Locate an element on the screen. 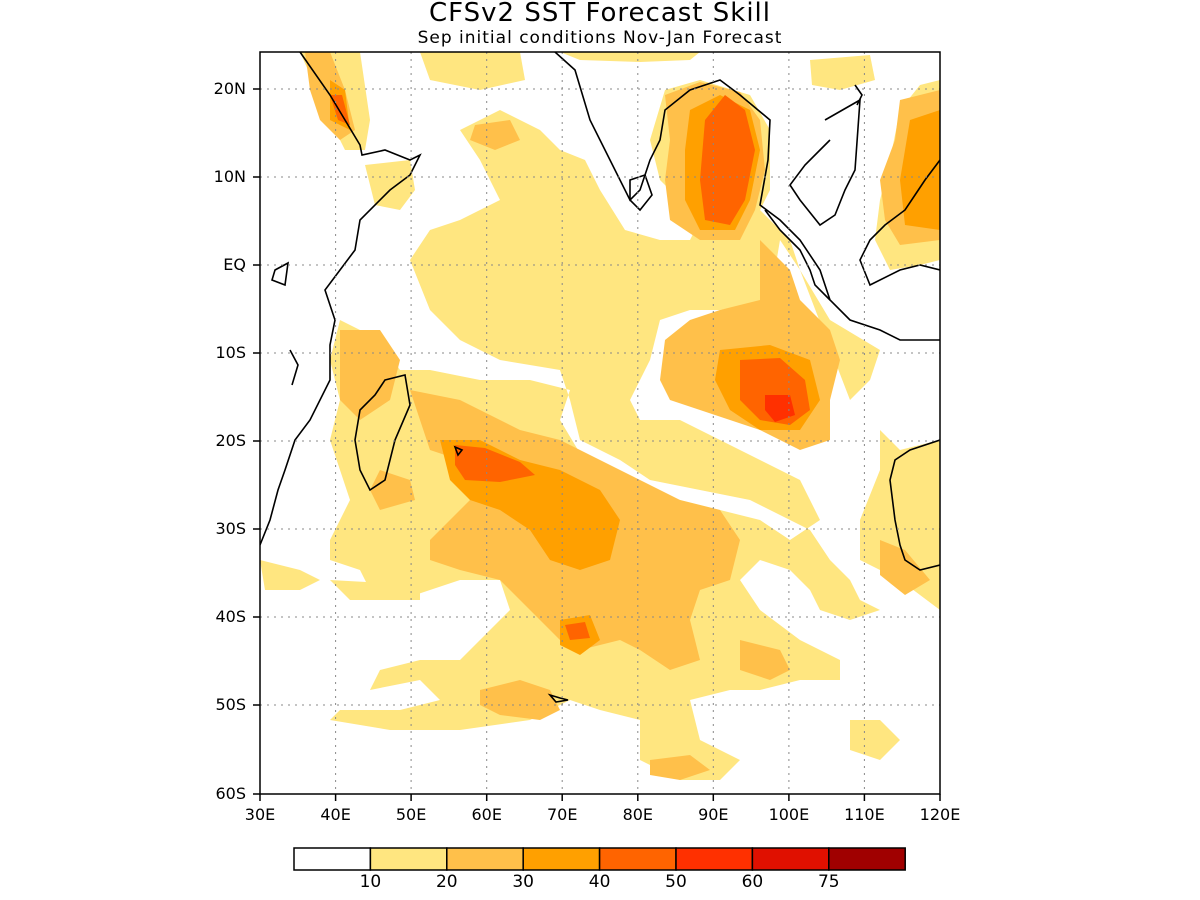  lon-label: 30E is located at coordinates (260, 814).